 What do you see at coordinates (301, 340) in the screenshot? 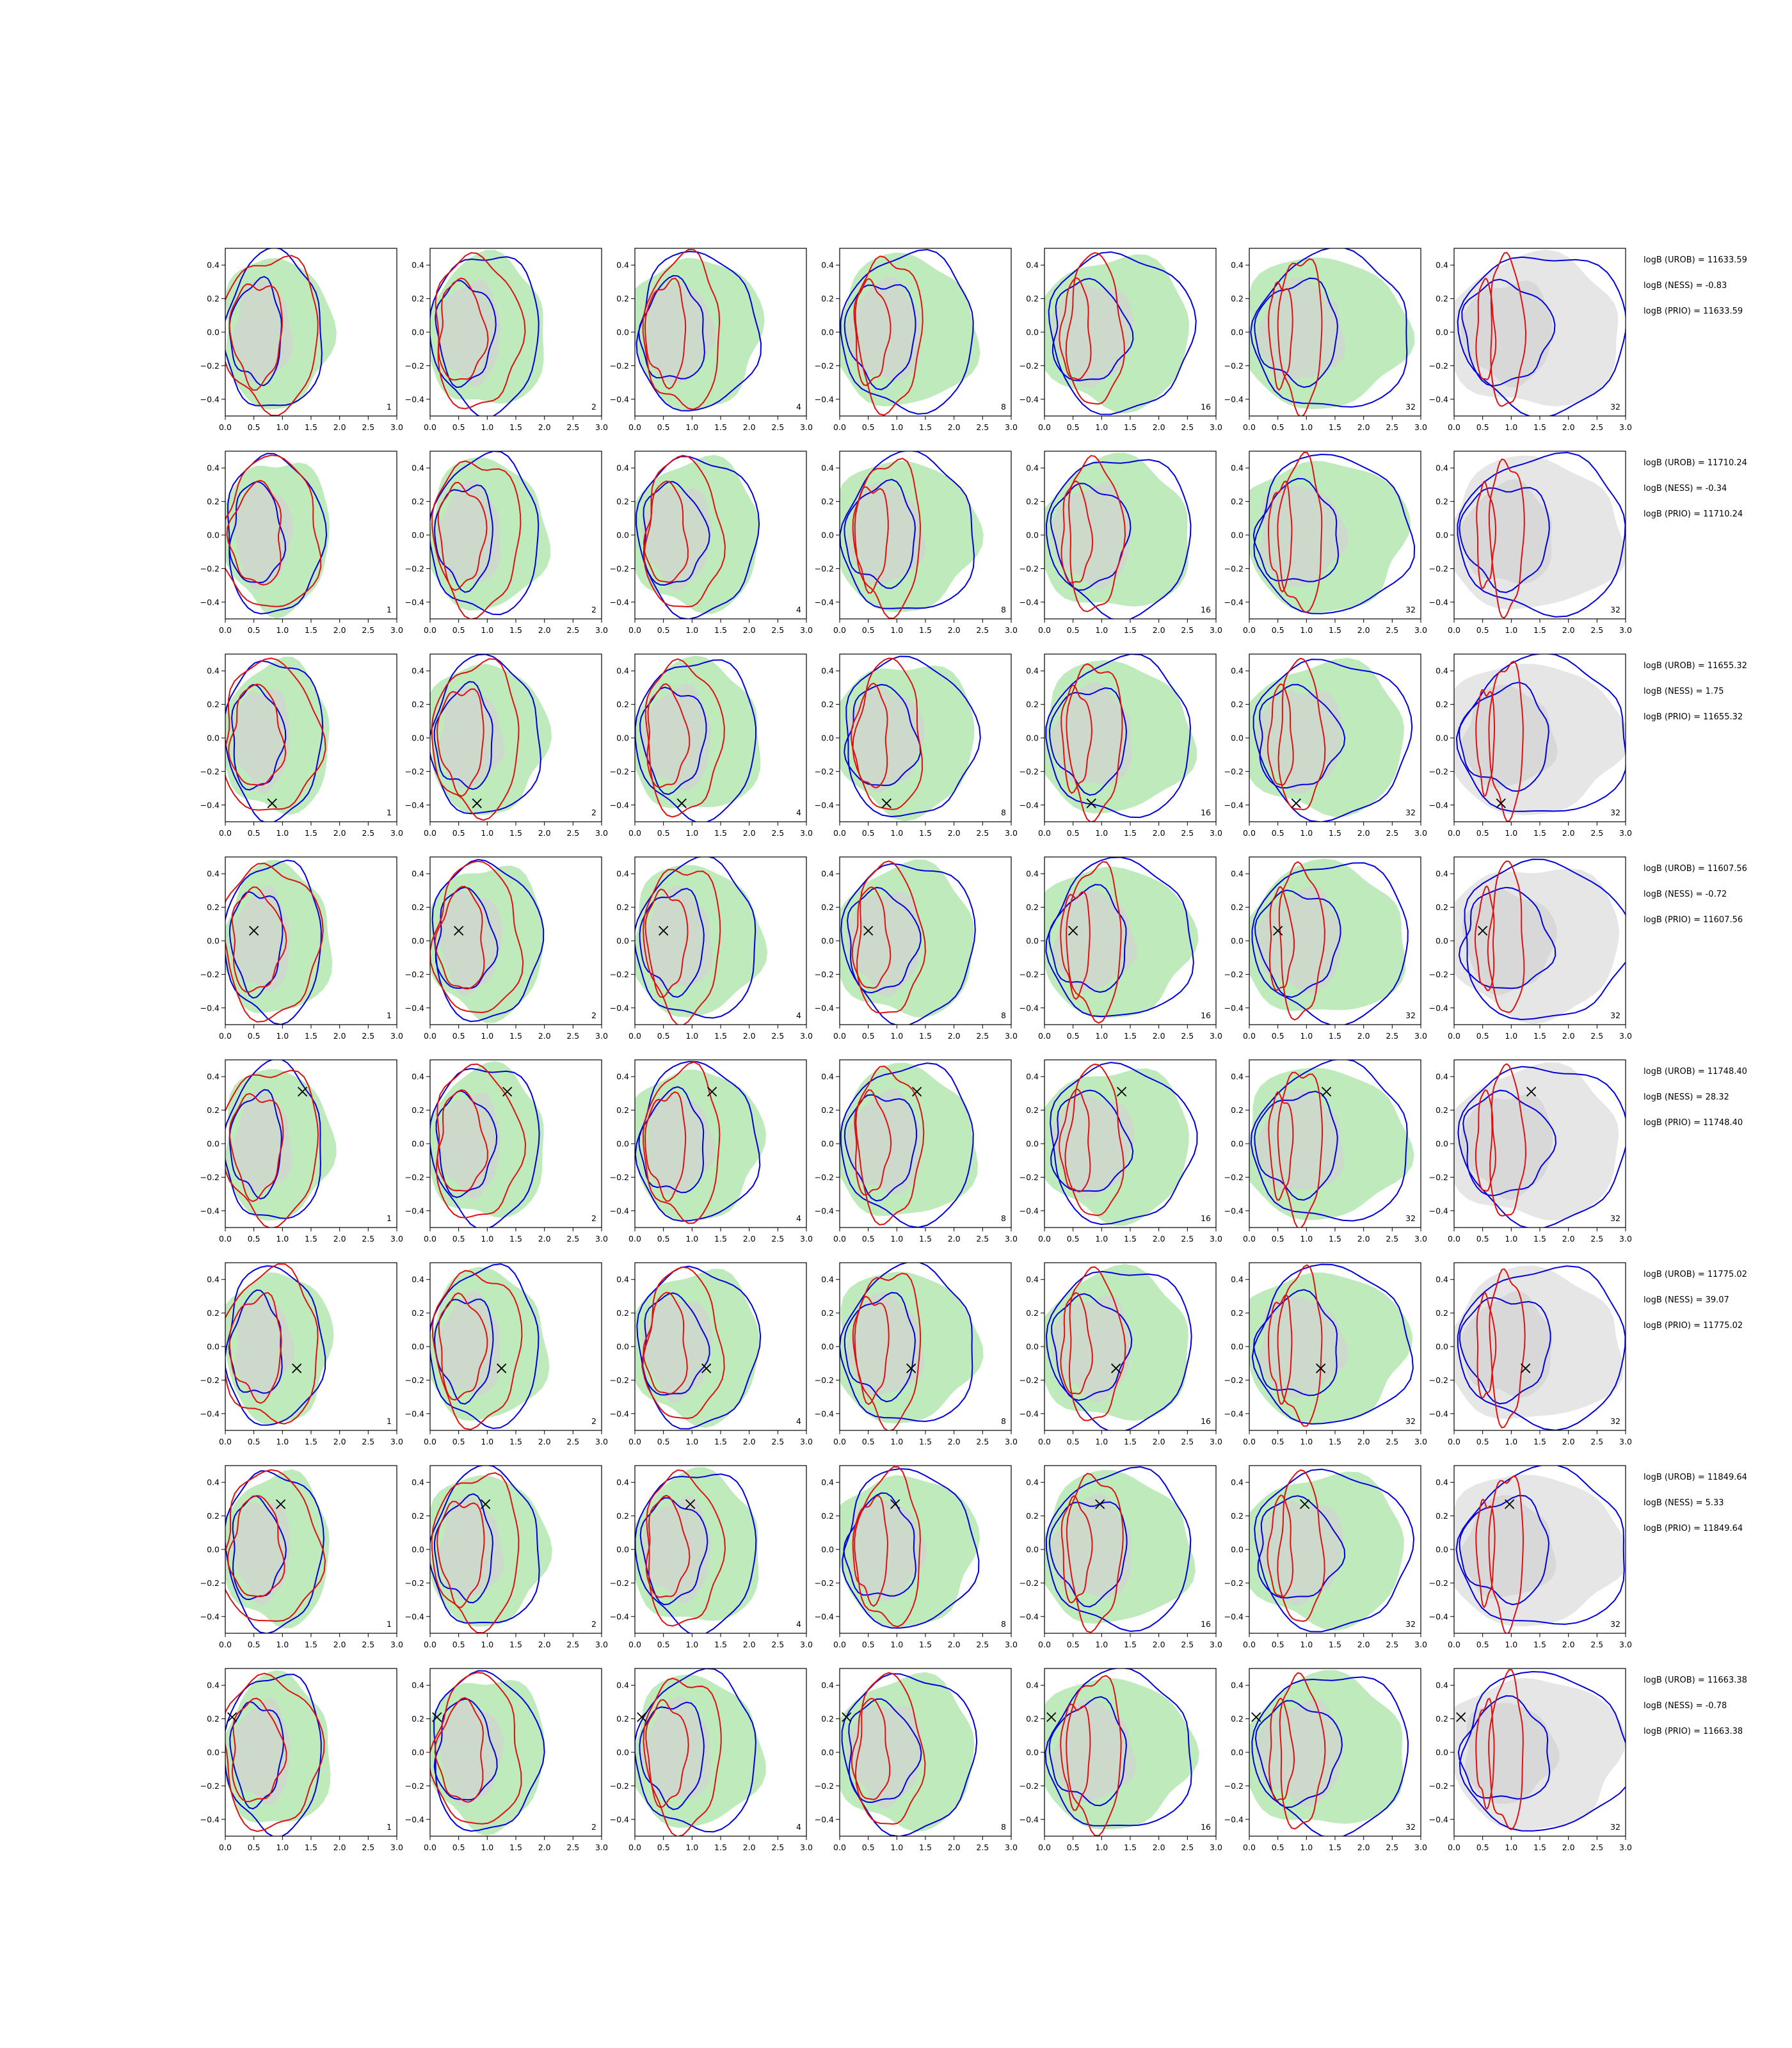
I see `panel-r1-c1: 0.0 0.5 1.0 1.5 2.0 2.5 3.0 0.4 0.2 0.0 −0.2 −0.4 1` at bounding box center [301, 340].